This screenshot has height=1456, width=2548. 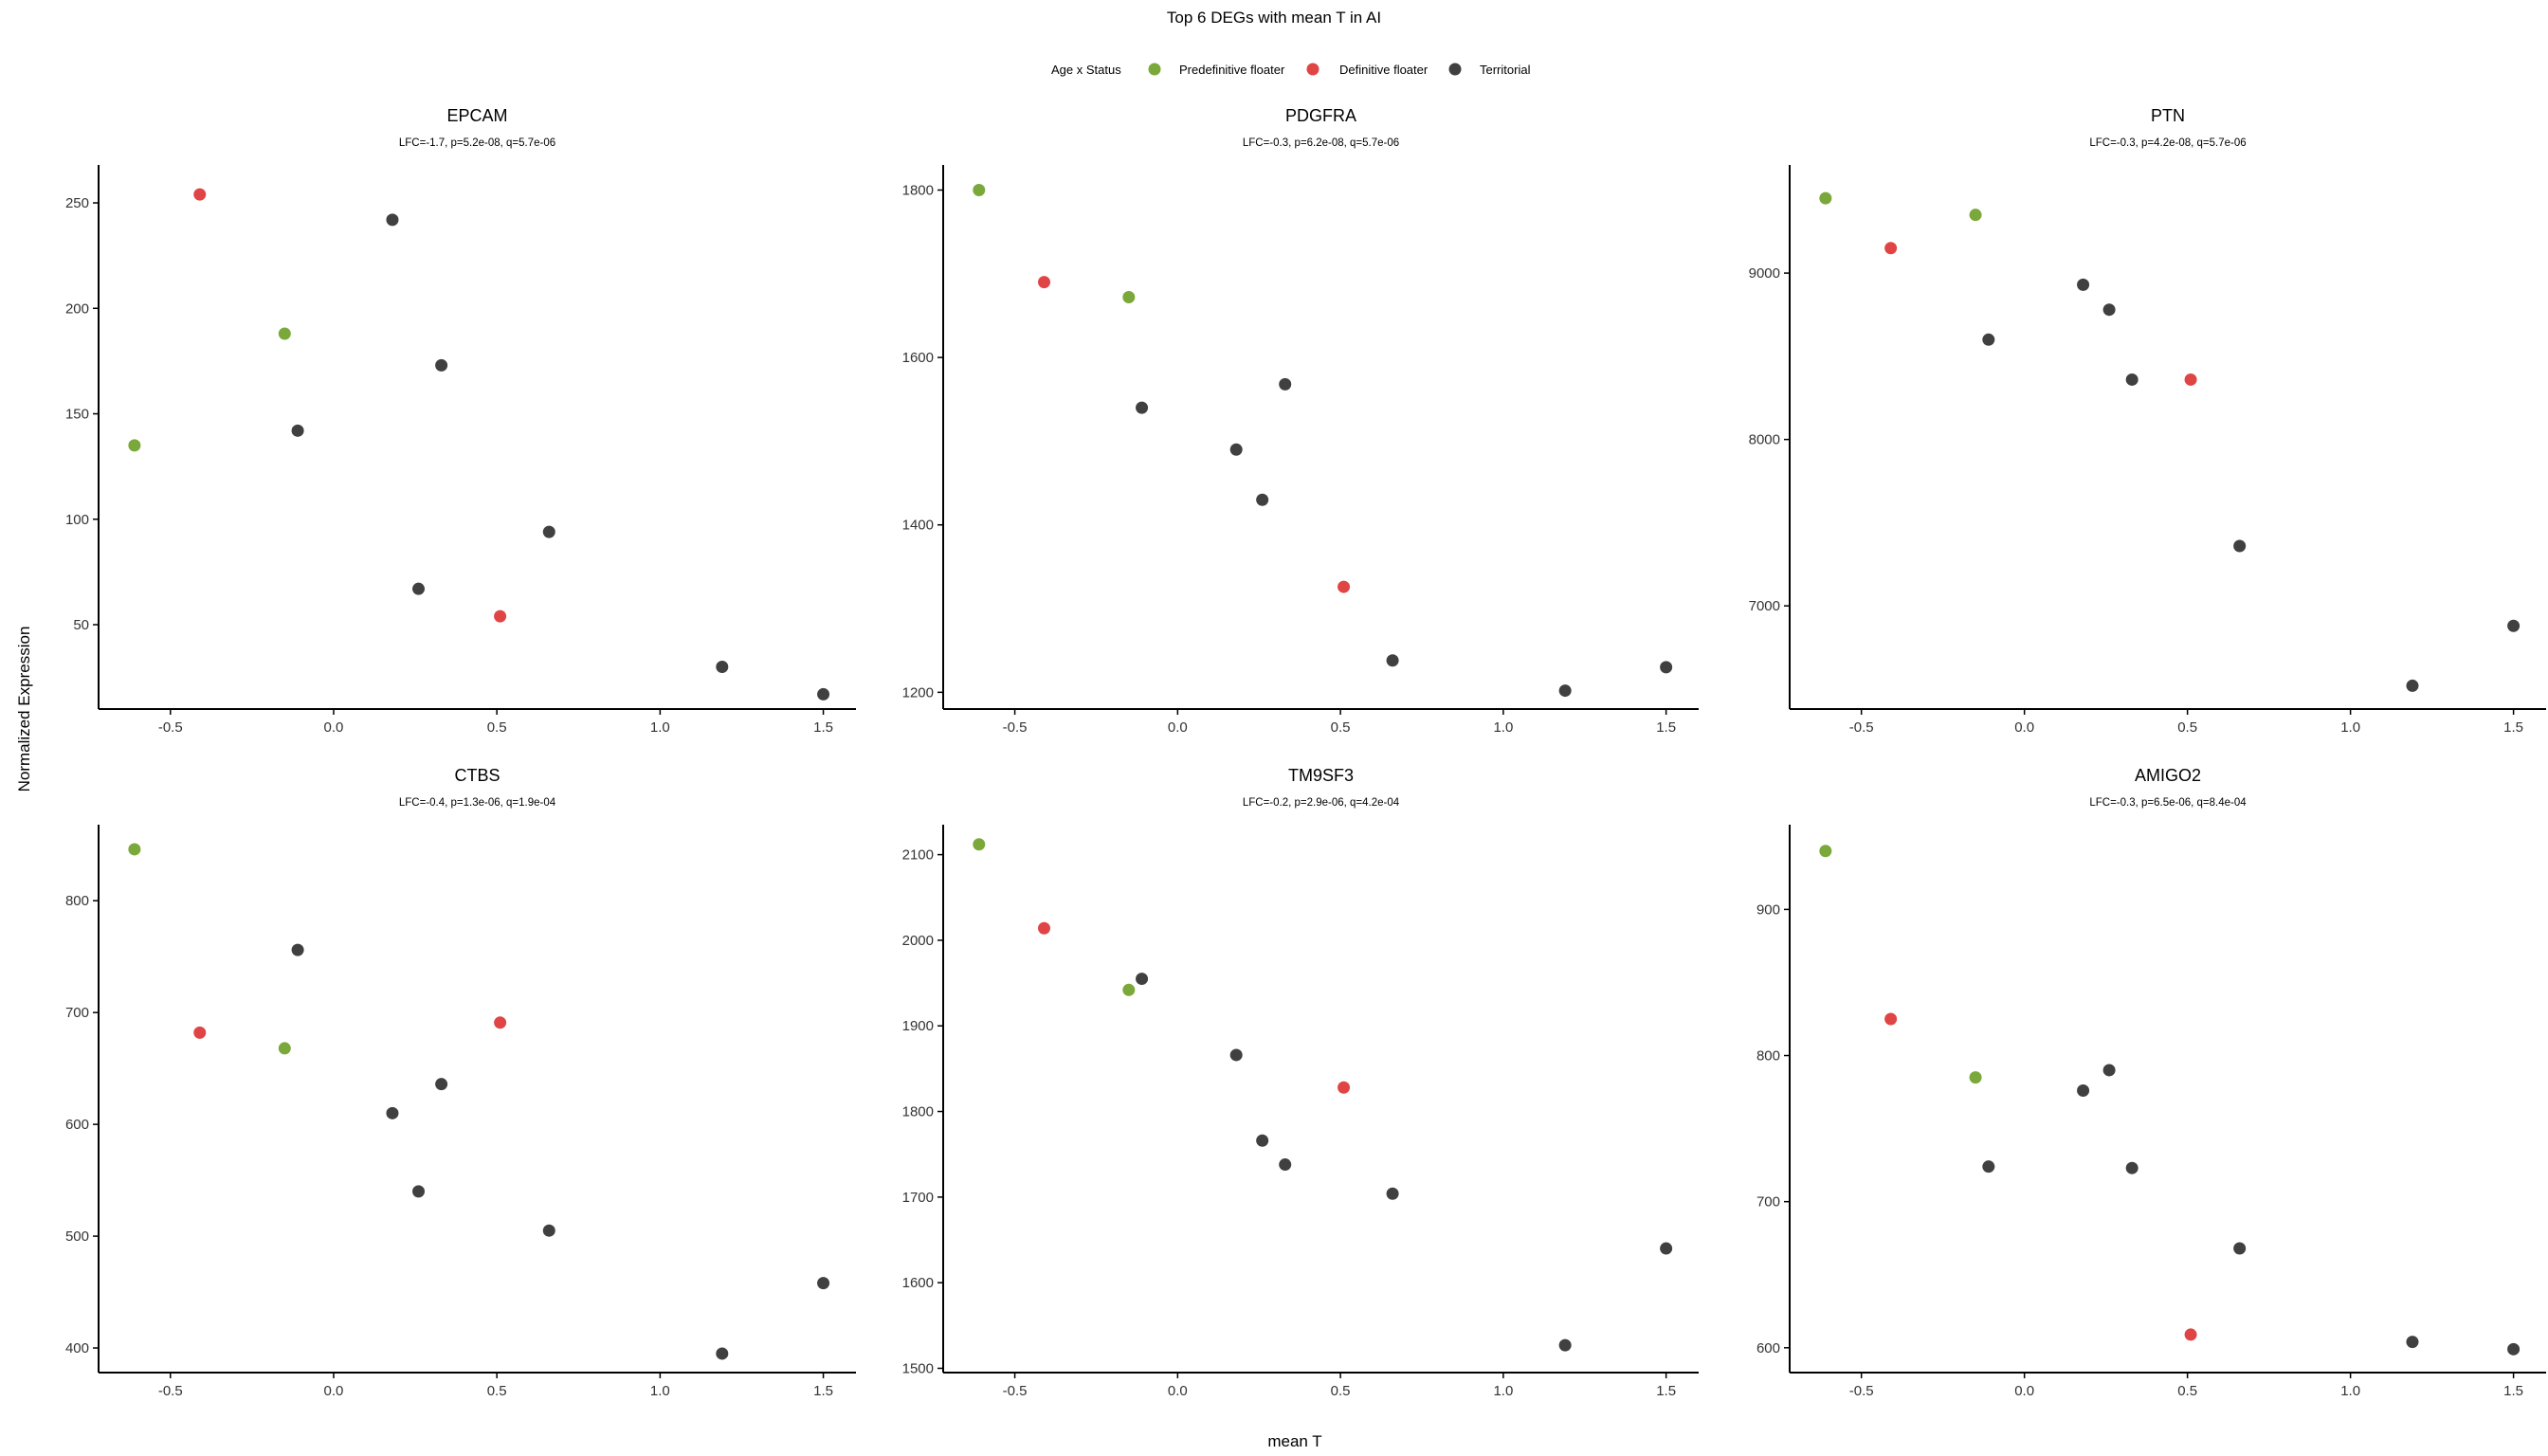 What do you see at coordinates (918, 941) in the screenshot?
I see `y-tick-label: 2000` at bounding box center [918, 941].